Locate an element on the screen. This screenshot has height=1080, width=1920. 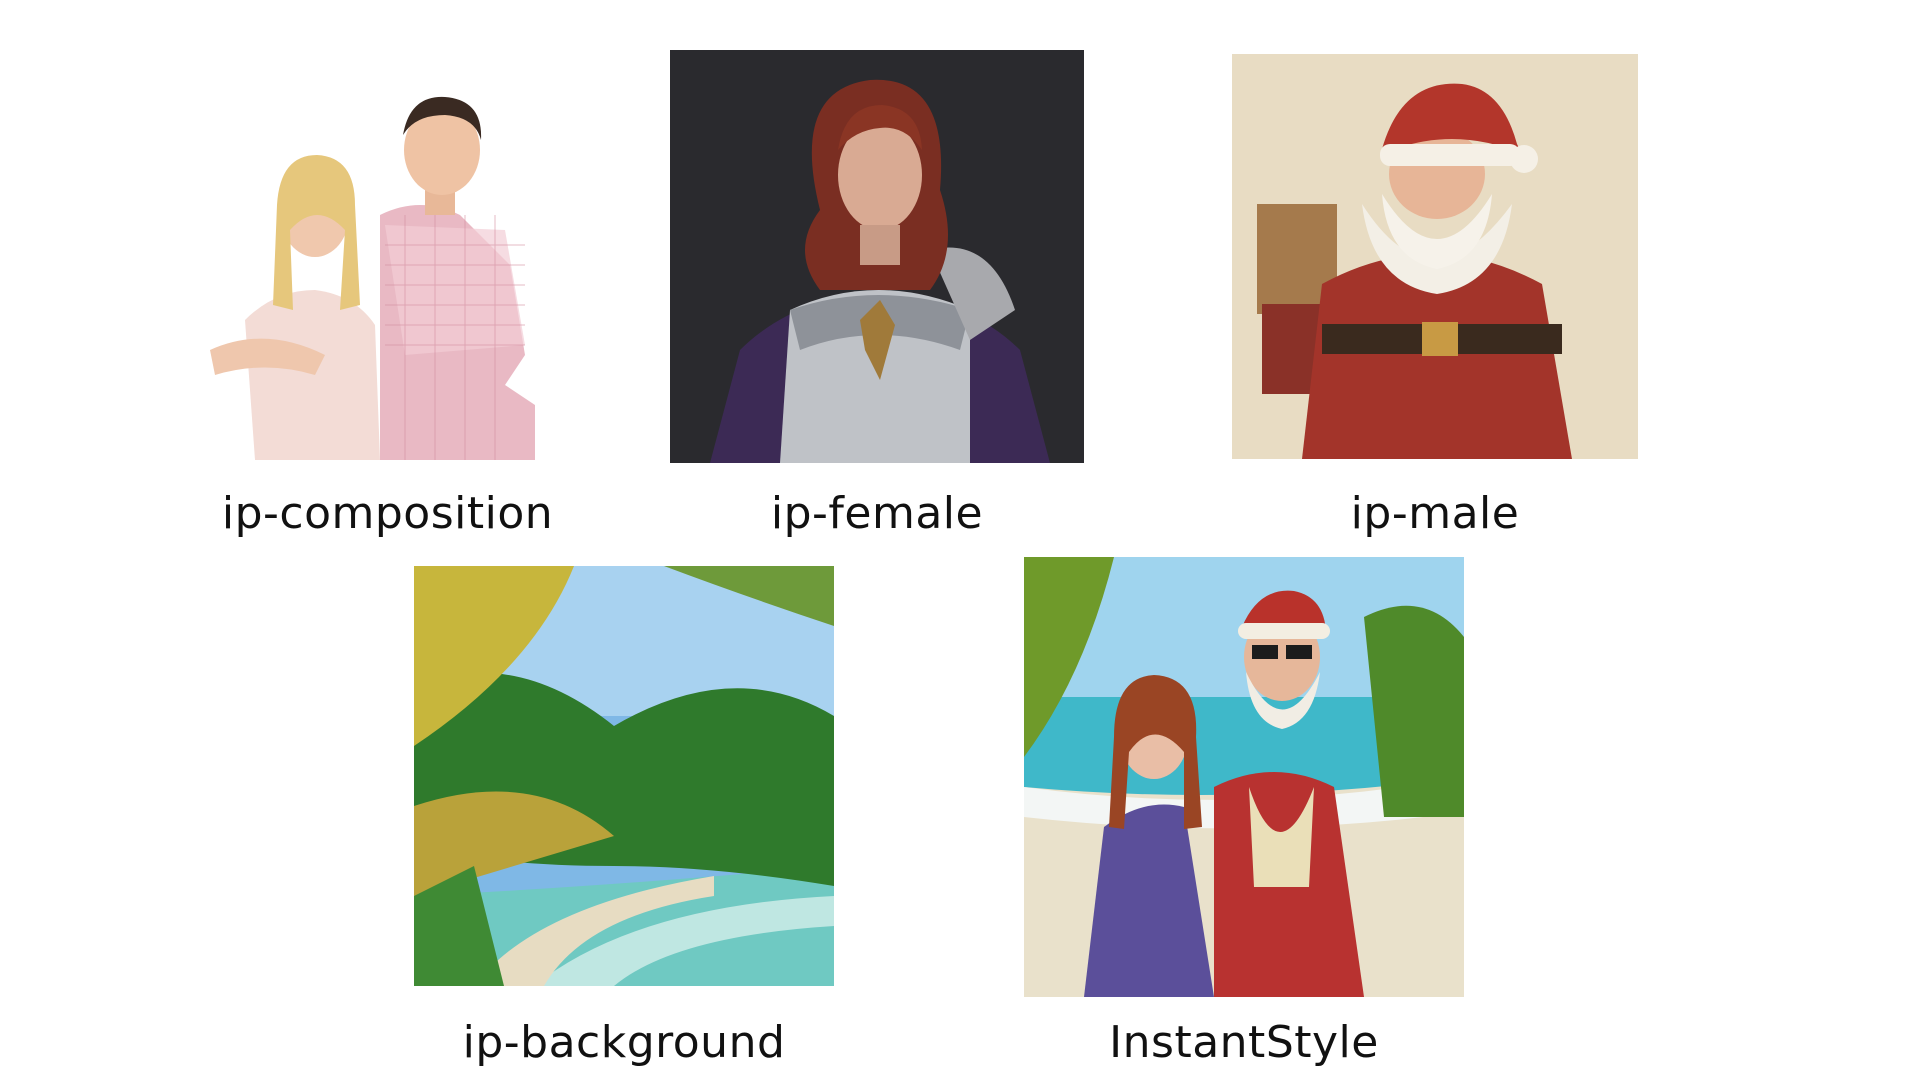
caption-result: InstantStyle is located at coordinates (1244, 1042).